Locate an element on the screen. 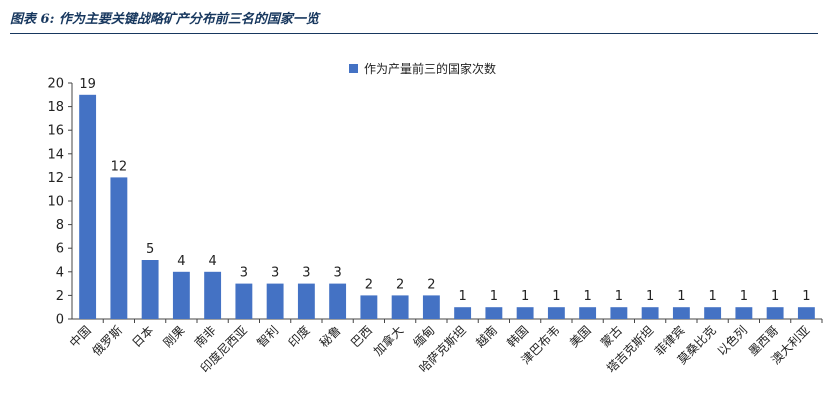  y-tick-label: 16 is located at coordinates (55, 131).